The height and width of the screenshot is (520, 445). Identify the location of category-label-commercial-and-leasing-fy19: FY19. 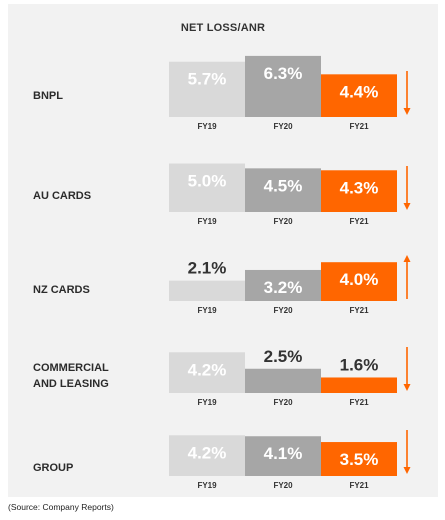
(207, 402).